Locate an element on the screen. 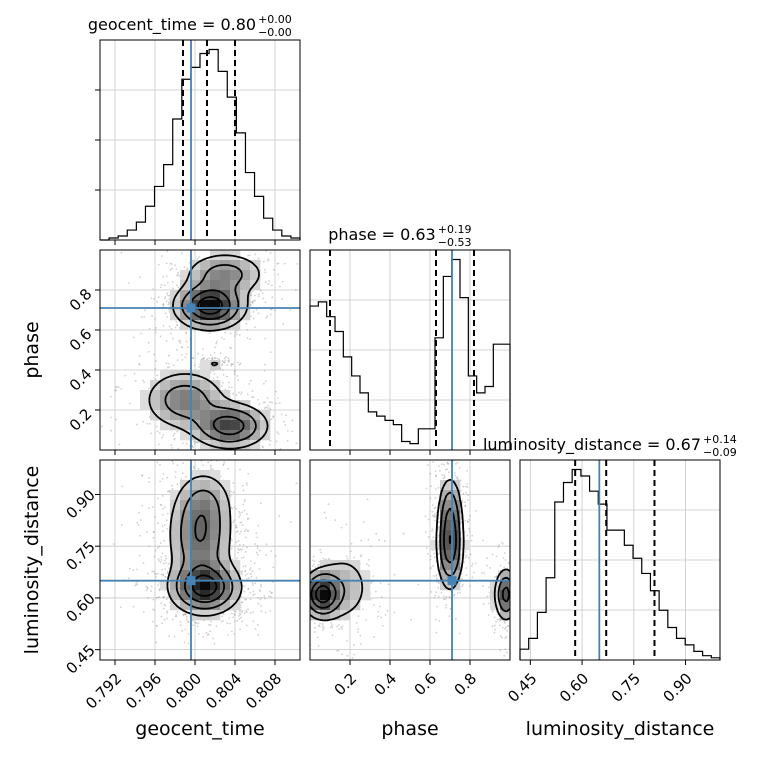 The height and width of the screenshot is (760, 760). panel-content is located at coordinates (200, 350).